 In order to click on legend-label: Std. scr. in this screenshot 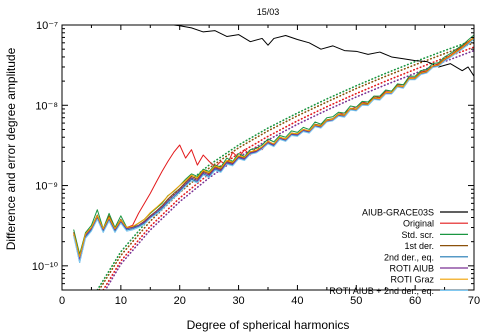, I will do `click(417, 235)`.